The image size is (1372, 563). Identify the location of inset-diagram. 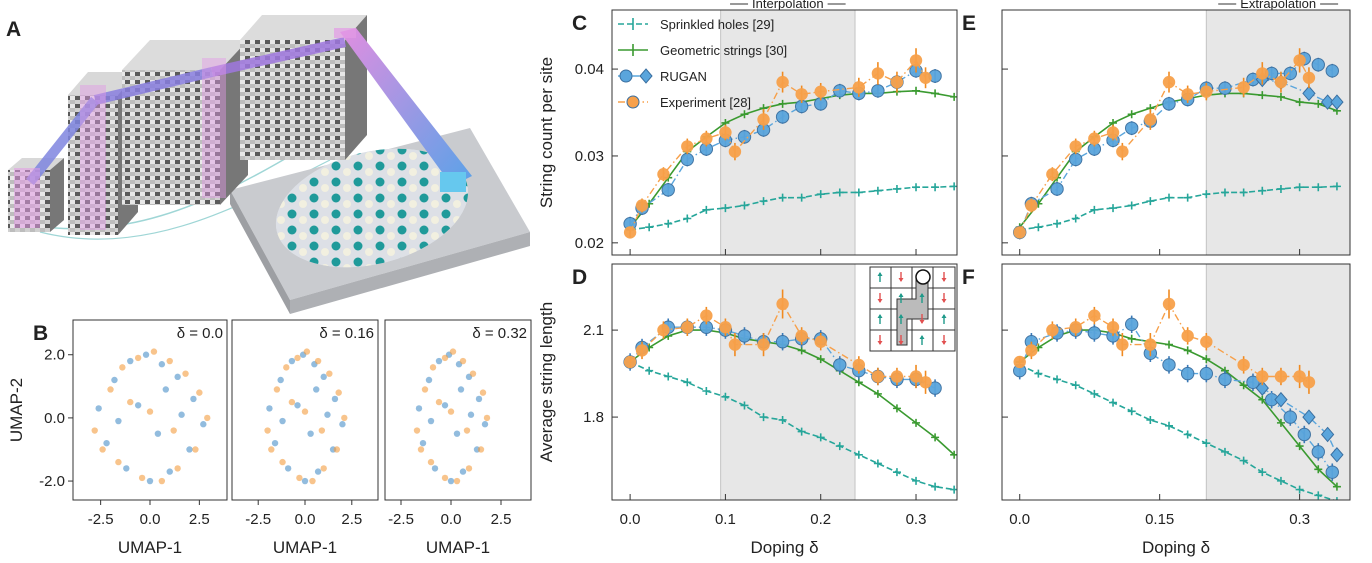
(912, 309).